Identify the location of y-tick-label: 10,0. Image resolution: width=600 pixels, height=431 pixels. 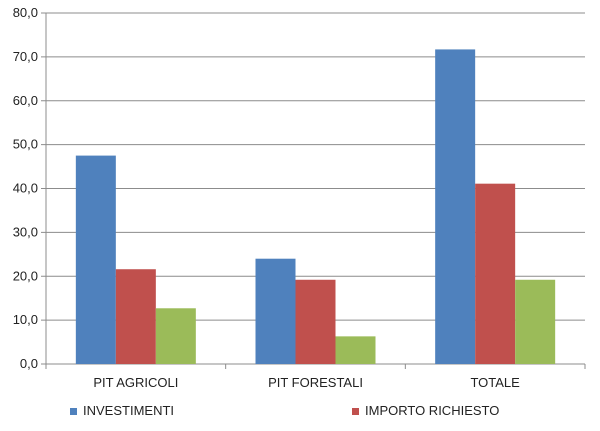
(25, 319).